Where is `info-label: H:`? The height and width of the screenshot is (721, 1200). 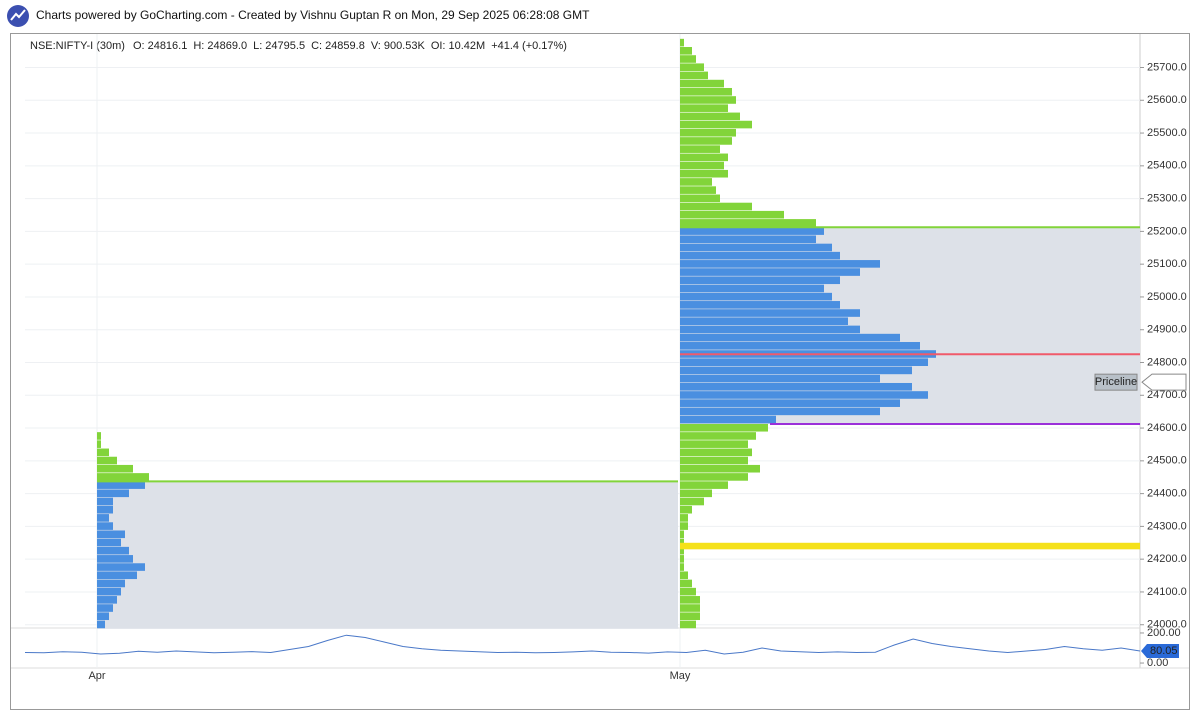 info-label: H: is located at coordinates (198, 46).